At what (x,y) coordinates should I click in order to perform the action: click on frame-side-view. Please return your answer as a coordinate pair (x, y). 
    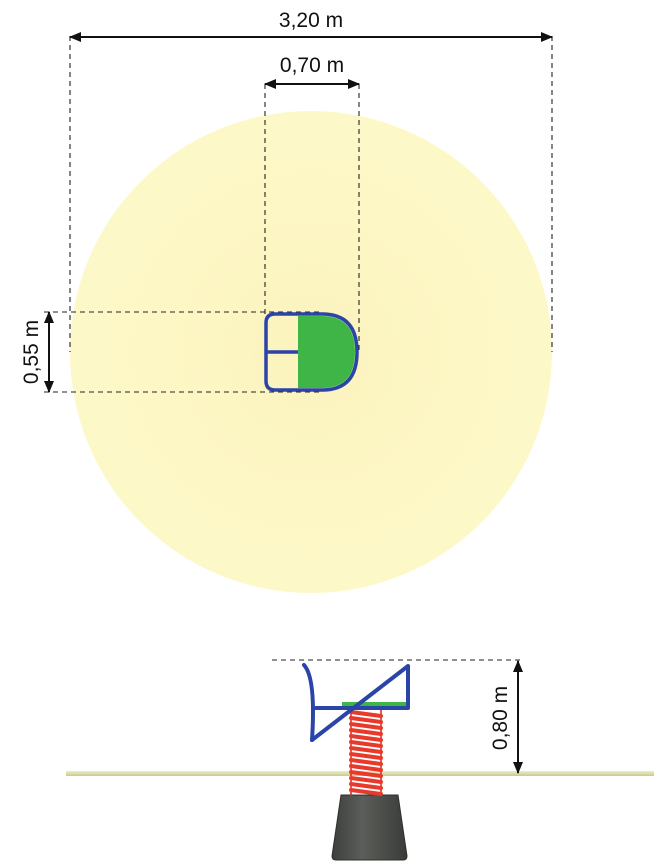
    Looking at the image, I should click on (356, 702).